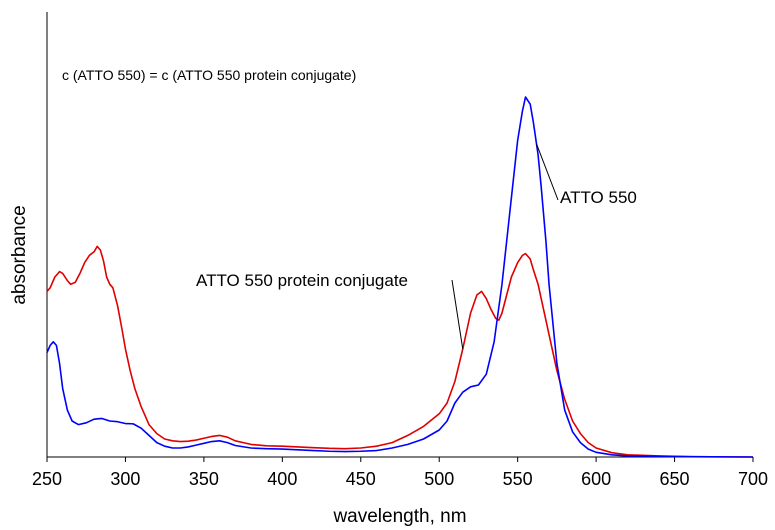 The width and height of the screenshot is (775, 530). What do you see at coordinates (204, 479) in the screenshot?
I see `x-tick-label-350: 350` at bounding box center [204, 479].